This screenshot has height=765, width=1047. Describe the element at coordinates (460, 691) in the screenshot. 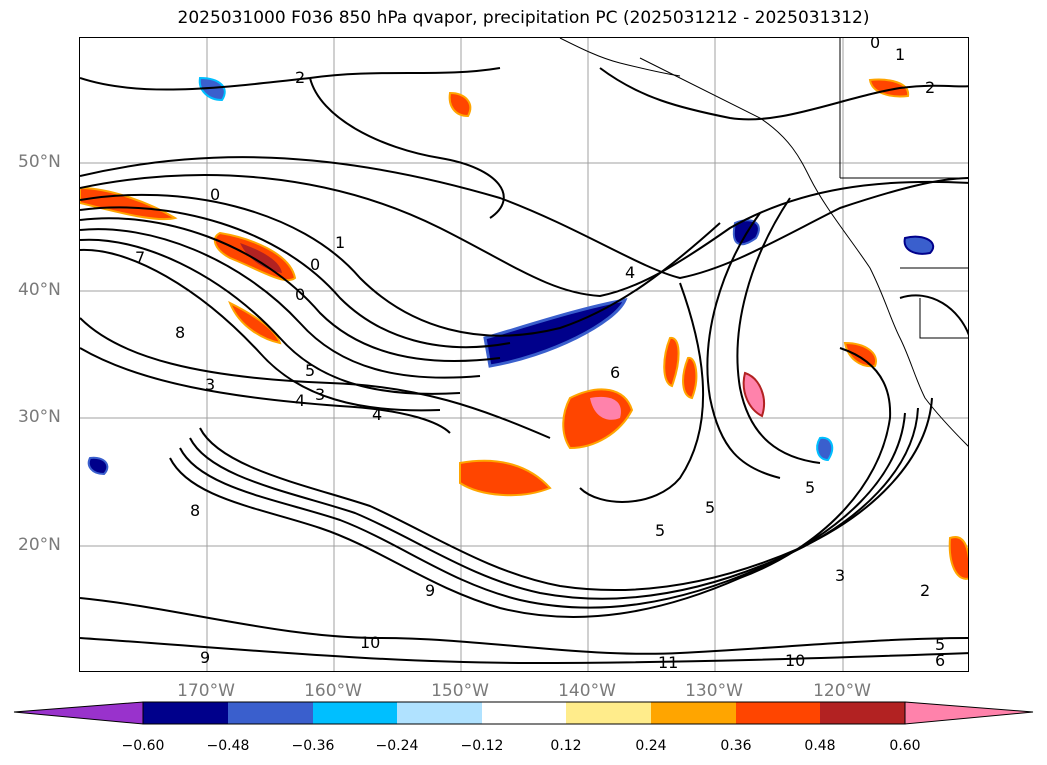

I see `lon-label-150w: 150°W` at that location.